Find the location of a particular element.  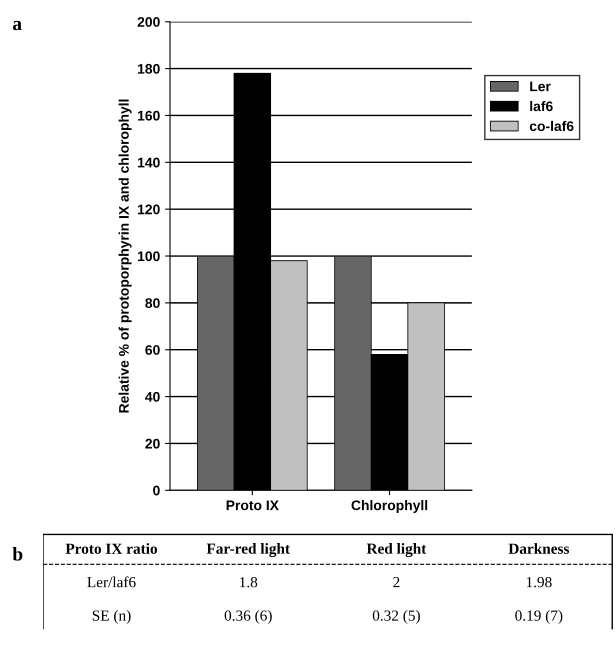

text: 0.19 (7) is located at coordinates (538, 617).